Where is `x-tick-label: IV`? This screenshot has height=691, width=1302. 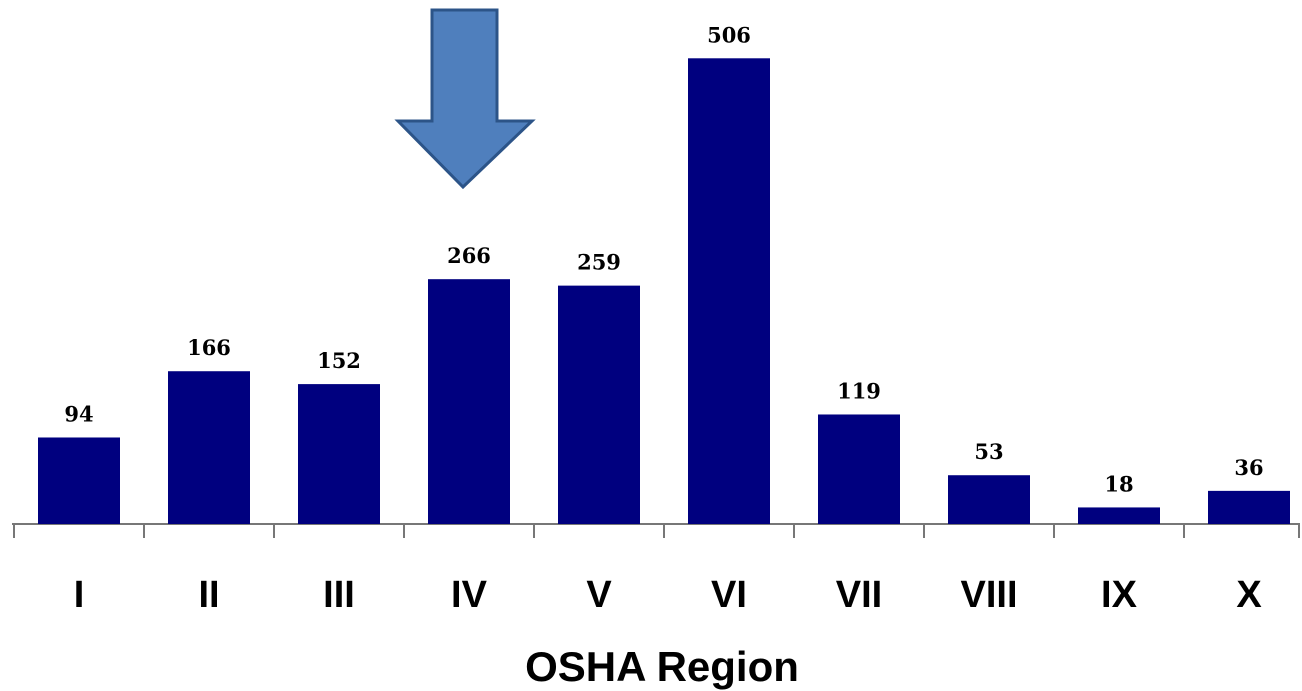 x-tick-label: IV is located at coordinates (469, 595).